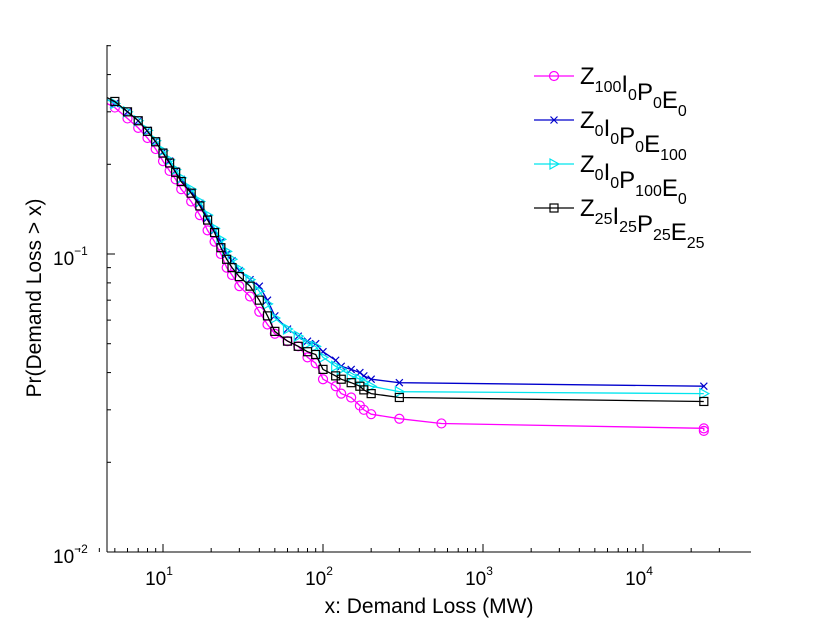 Image resolution: width=830 pixels, height=623 pixels. I want to click on x-tick-label: 10¹, so click(159, 577).